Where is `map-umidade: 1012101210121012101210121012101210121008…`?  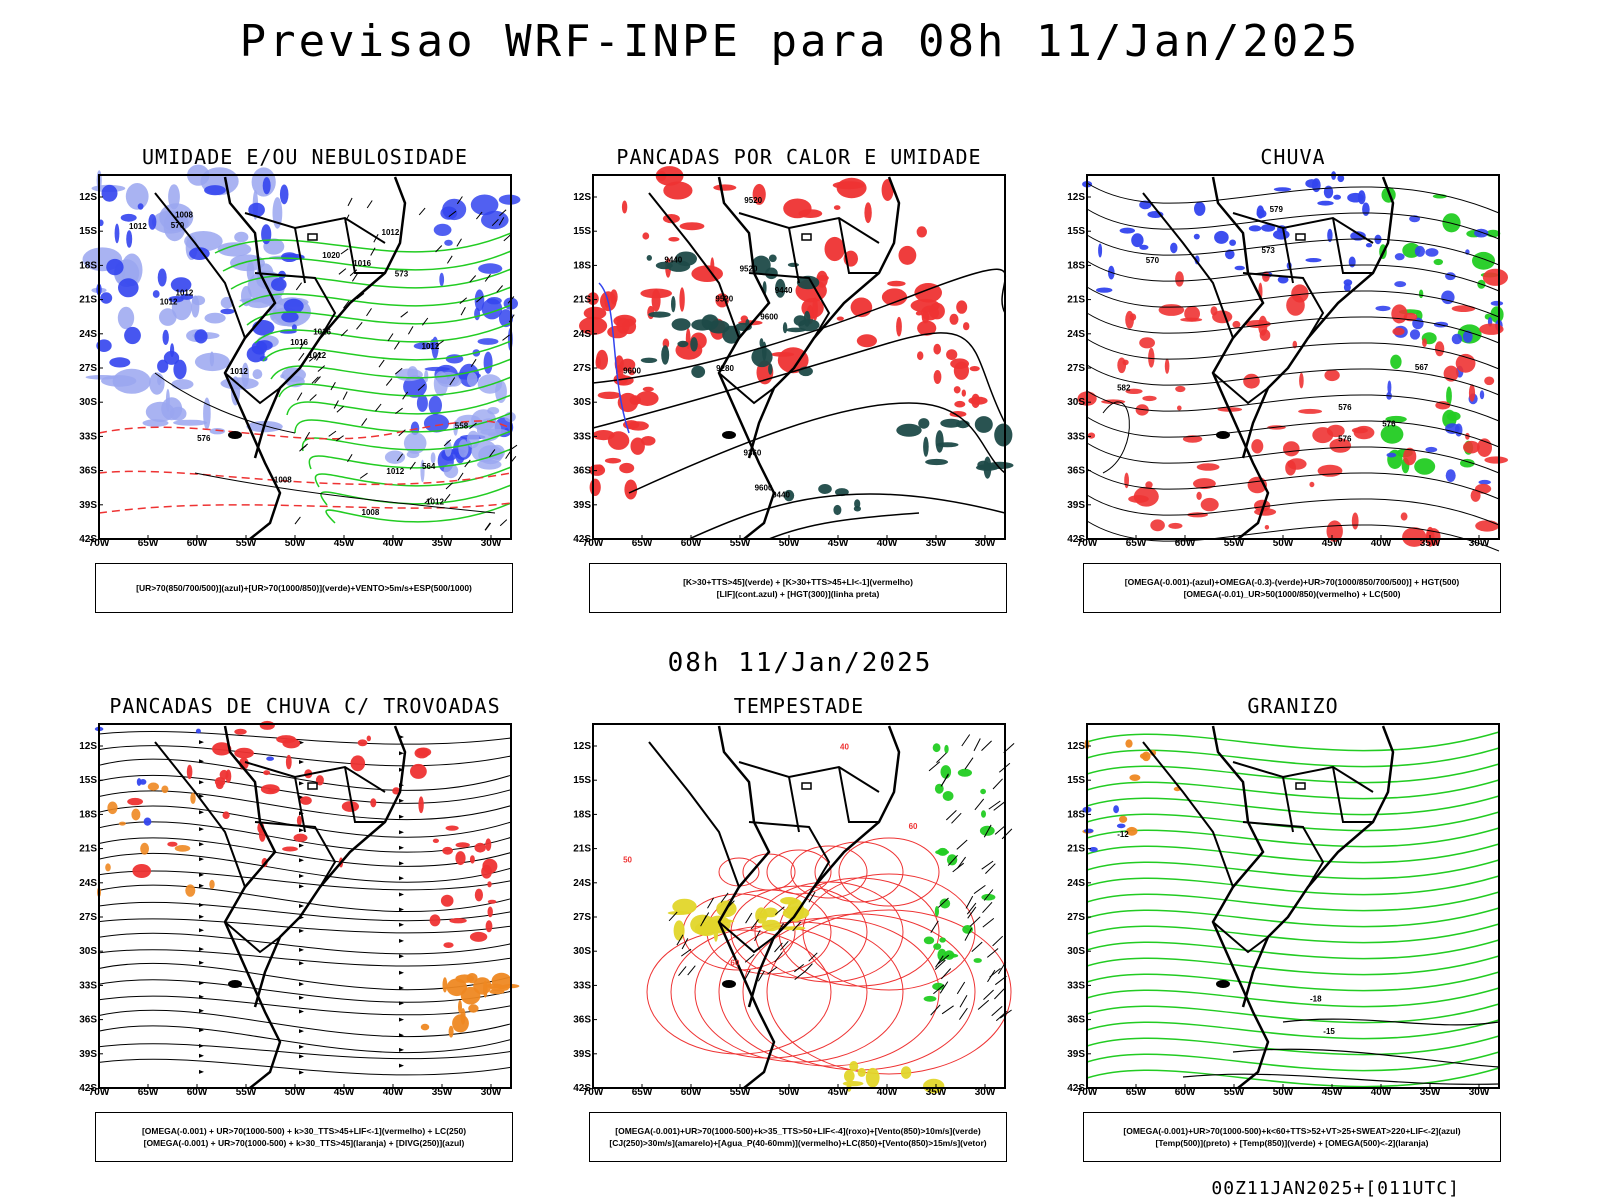
map-umidade: 1012101210121012101210121012101210121008… is located at coordinates (300, 356).